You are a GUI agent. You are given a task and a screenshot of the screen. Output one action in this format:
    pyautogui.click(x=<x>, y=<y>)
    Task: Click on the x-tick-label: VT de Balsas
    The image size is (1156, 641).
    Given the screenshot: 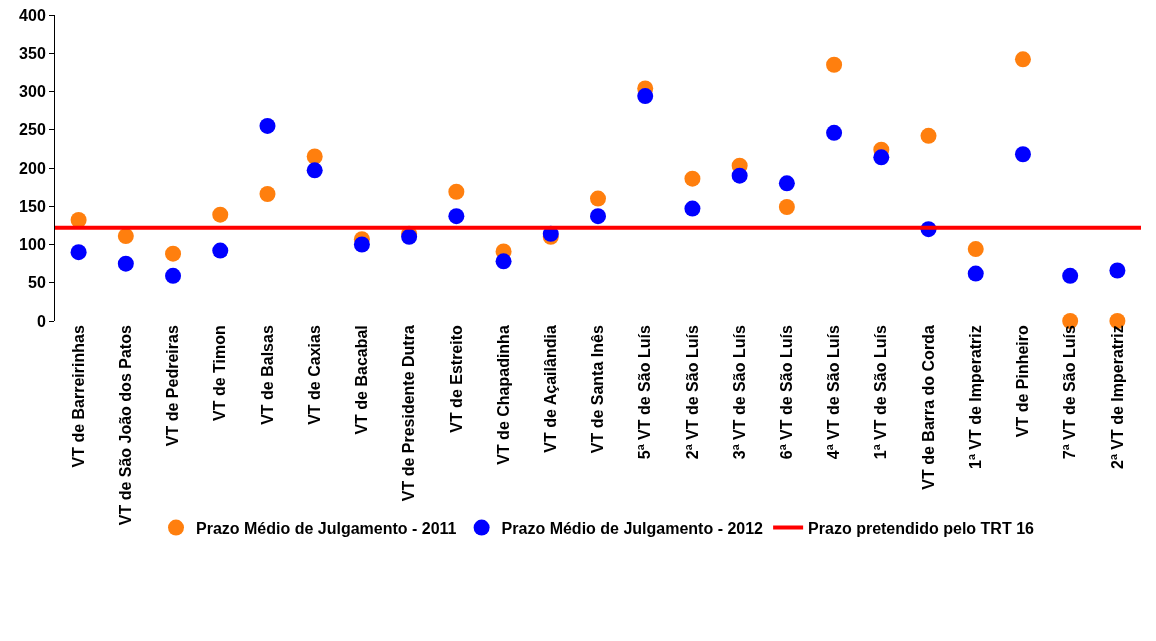 What is the action you would take?
    pyautogui.click(x=267, y=375)
    